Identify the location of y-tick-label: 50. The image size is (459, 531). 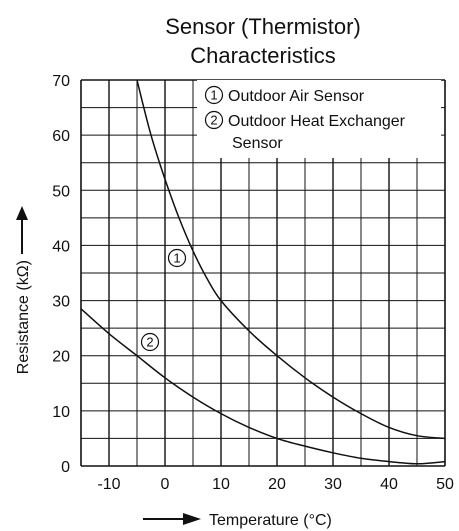
(61, 191).